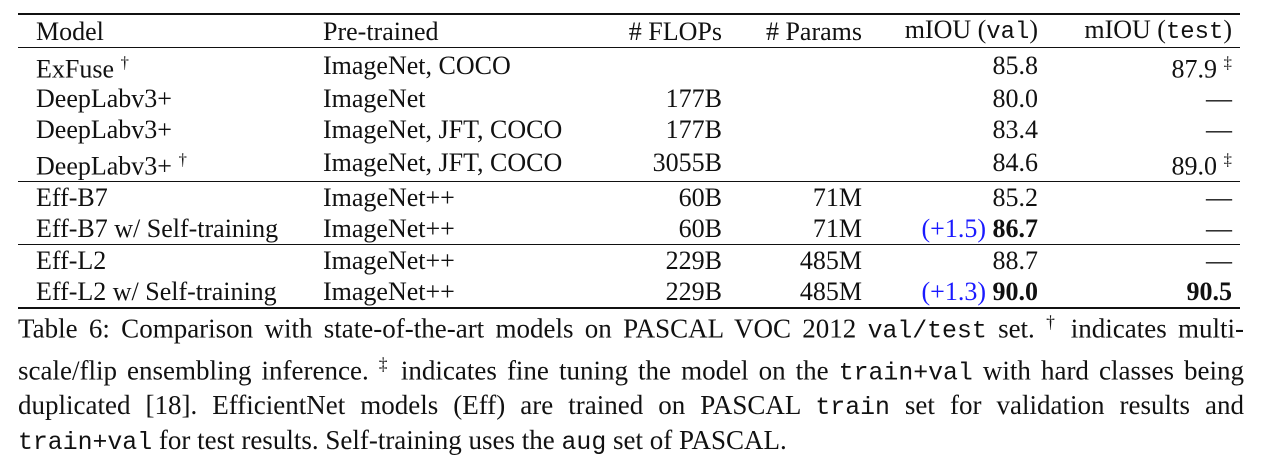 The image size is (1270, 459). Describe the element at coordinates (1219, 197) in the screenshot. I see `miou-value: —` at that location.